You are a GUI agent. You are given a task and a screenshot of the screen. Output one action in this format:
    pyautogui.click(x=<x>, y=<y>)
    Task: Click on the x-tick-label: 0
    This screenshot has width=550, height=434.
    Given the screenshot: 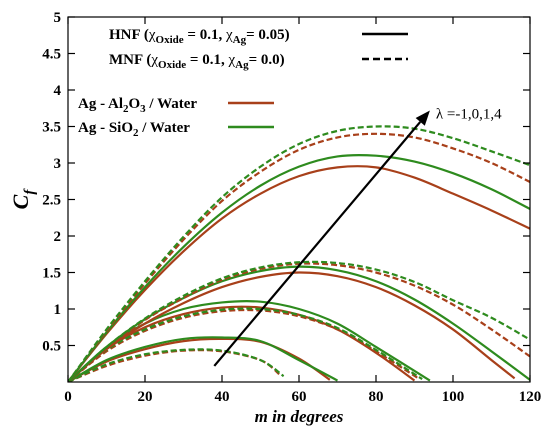 What is the action you would take?
    pyautogui.click(x=68, y=397)
    